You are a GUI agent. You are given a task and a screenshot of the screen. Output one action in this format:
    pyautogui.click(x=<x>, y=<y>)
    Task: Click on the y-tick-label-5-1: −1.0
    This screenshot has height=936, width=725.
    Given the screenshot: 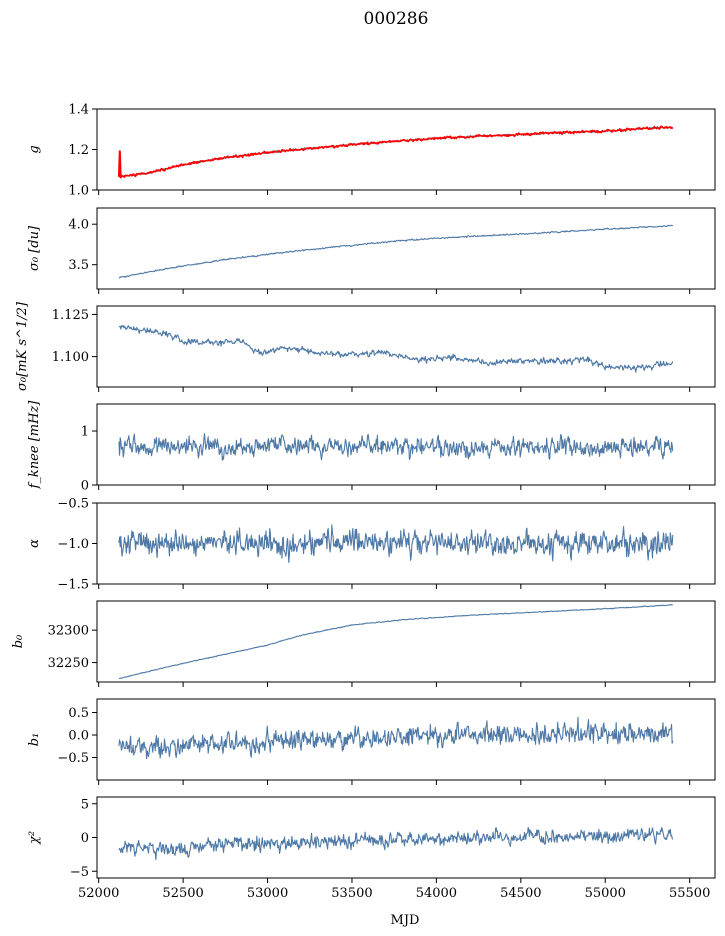 What is the action you would take?
    pyautogui.click(x=73, y=544)
    